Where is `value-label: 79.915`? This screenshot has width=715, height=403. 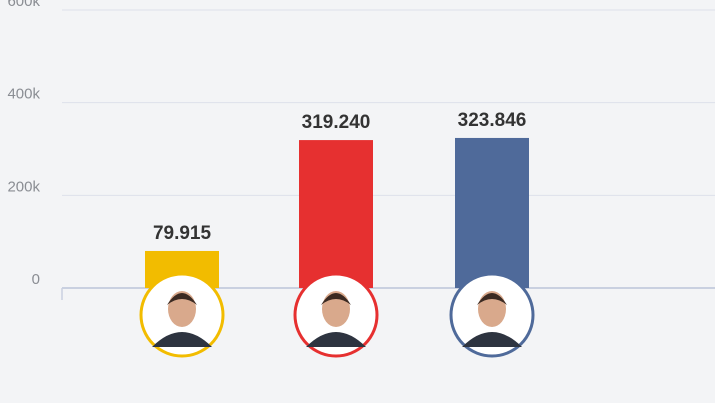 value-label: 79.915 is located at coordinates (182, 233).